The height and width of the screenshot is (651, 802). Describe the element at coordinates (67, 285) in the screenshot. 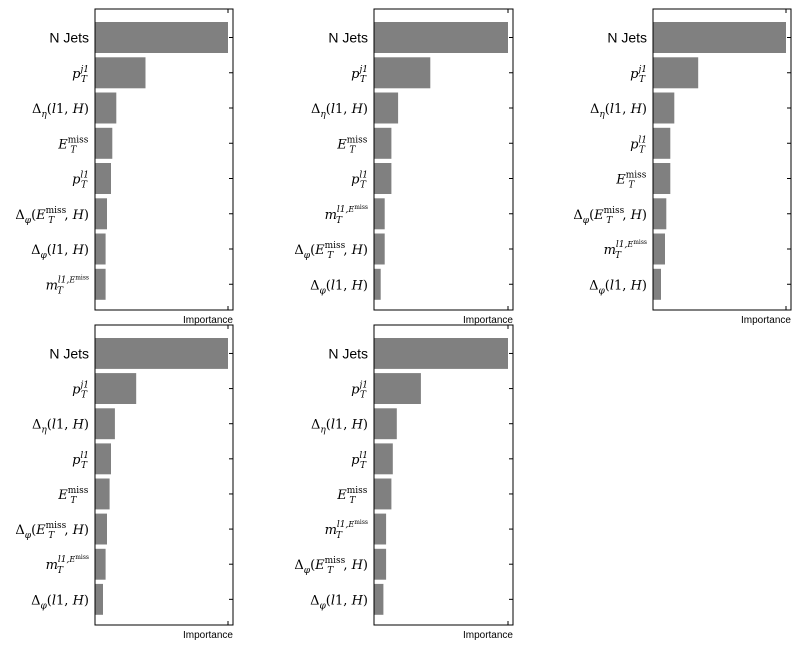

I see `category-label-8: ml1,Emiss T` at that location.